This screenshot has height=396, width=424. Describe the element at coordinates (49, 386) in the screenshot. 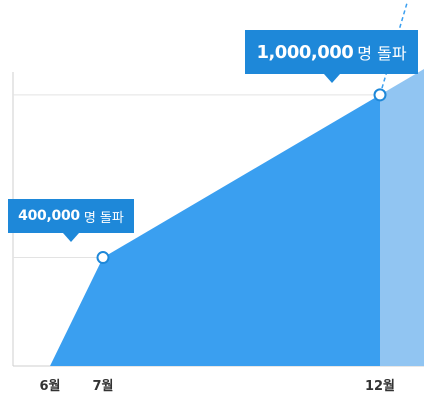

I see `x-tick-label: 6월` at that location.